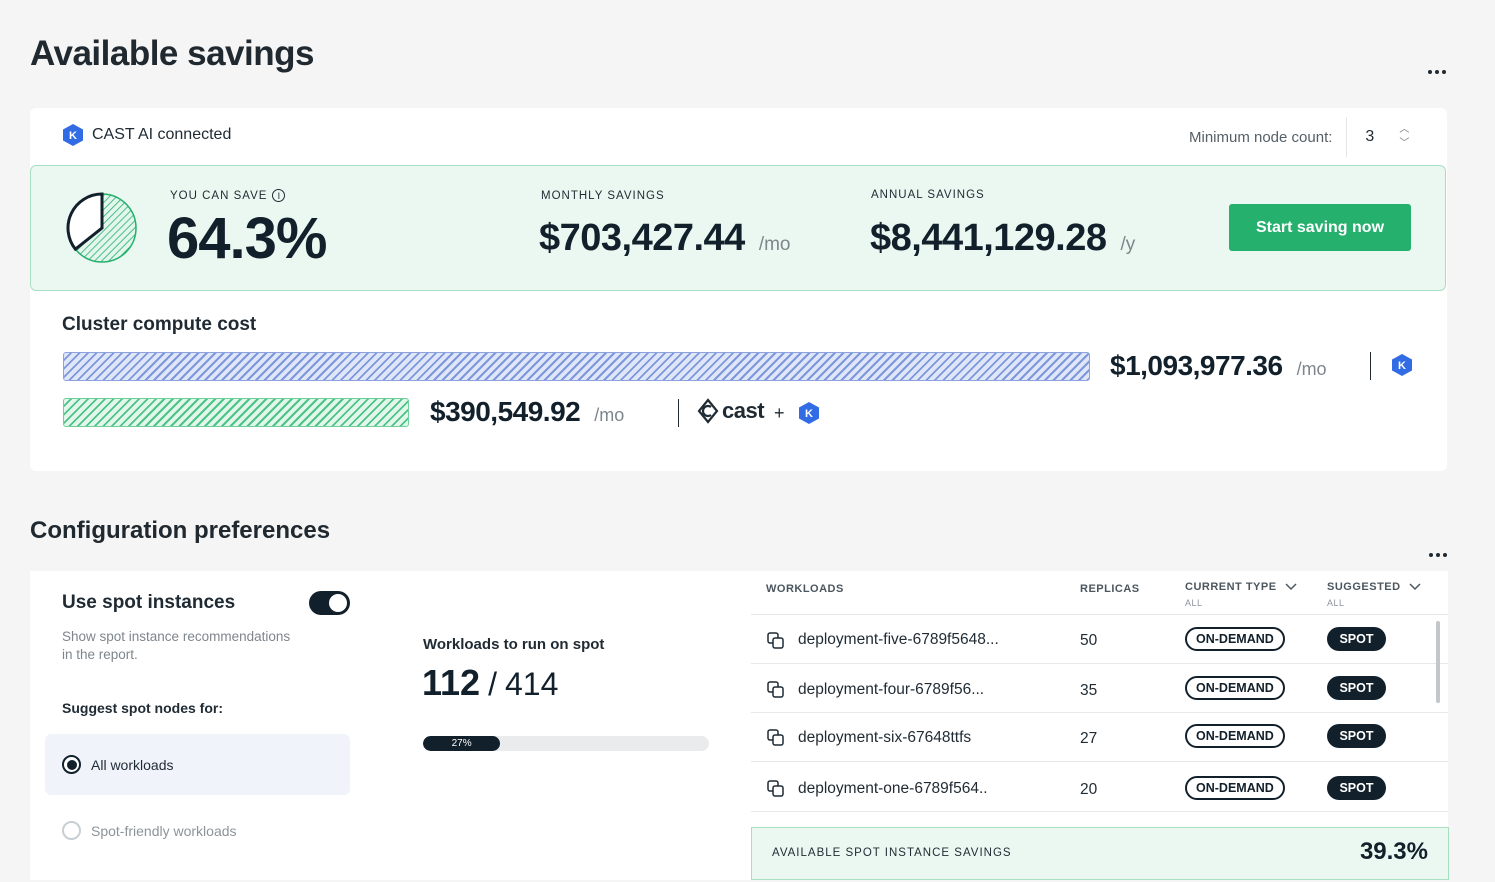 The width and height of the screenshot is (1495, 882). I want to click on spot-settings-panel, so click(198, 725).